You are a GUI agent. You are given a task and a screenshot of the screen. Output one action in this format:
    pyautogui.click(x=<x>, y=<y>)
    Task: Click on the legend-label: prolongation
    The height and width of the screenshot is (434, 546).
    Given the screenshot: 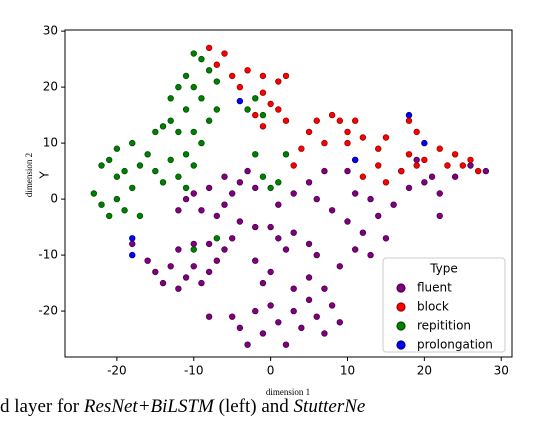 What is the action you would take?
    pyautogui.click(x=455, y=345)
    